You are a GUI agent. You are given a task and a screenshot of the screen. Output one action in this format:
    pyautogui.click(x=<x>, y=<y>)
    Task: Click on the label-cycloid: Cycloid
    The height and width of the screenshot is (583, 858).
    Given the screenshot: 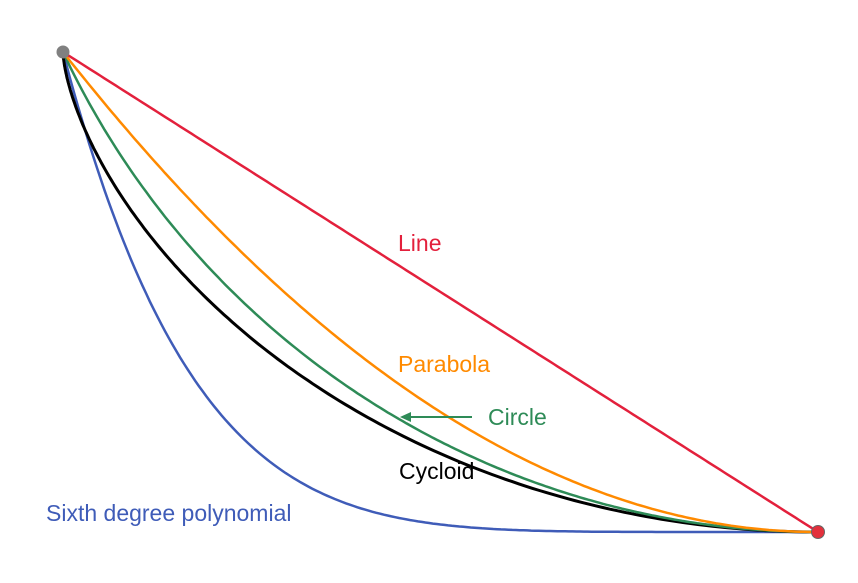 What is the action you would take?
    pyautogui.click(x=437, y=471)
    